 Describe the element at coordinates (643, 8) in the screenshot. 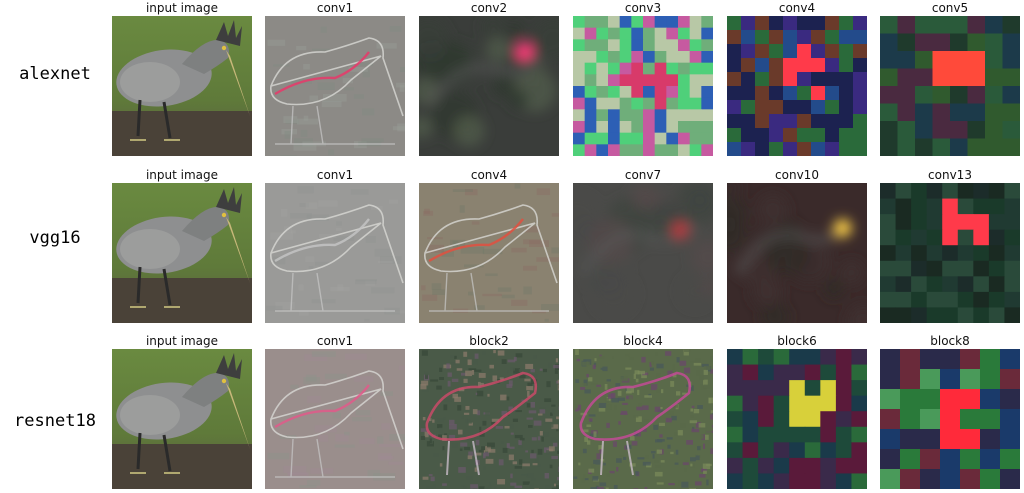

I see `panel-title: conv3` at that location.